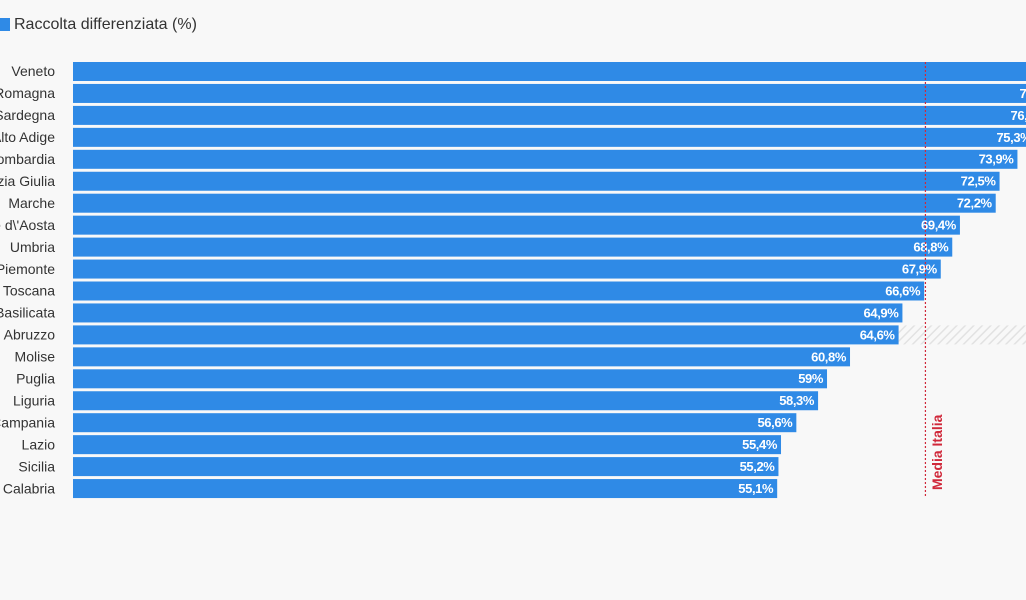 This screenshot has height=600, width=1026. What do you see at coordinates (31, 203) in the screenshot?
I see `category-label: Marche` at bounding box center [31, 203].